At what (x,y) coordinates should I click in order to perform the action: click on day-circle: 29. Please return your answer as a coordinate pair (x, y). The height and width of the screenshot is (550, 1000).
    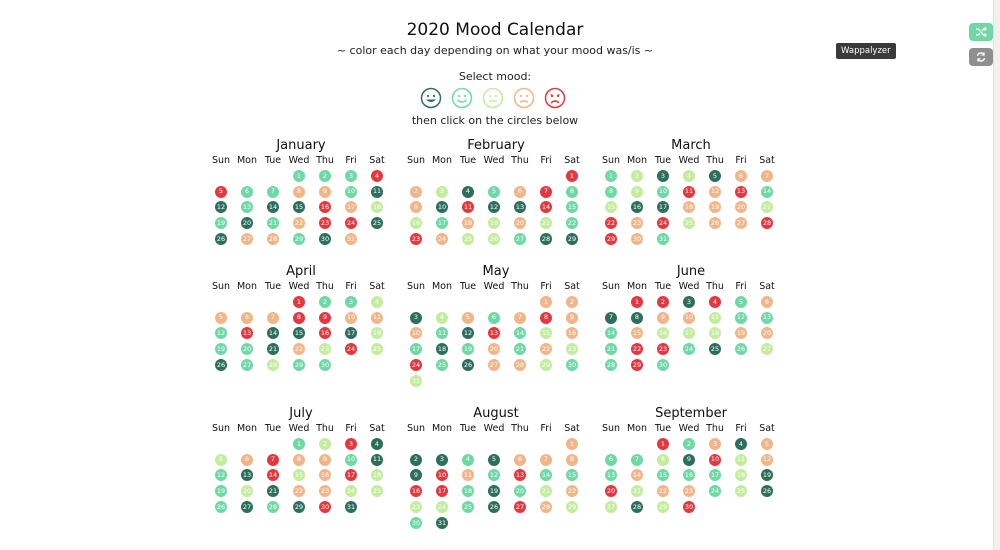
    Looking at the image, I should click on (663, 507).